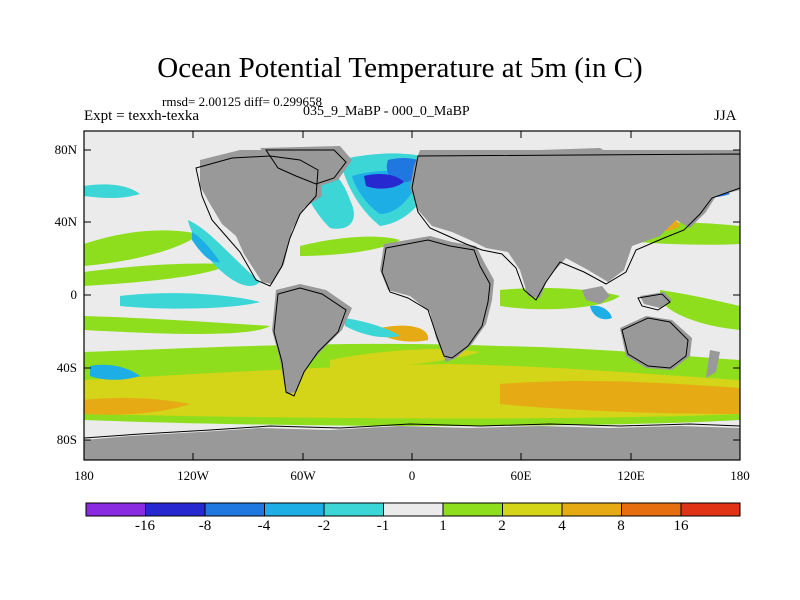 This screenshot has width=800, height=600. Describe the element at coordinates (596, 295) in the screenshot. I see `land-maritime-continent` at that location.